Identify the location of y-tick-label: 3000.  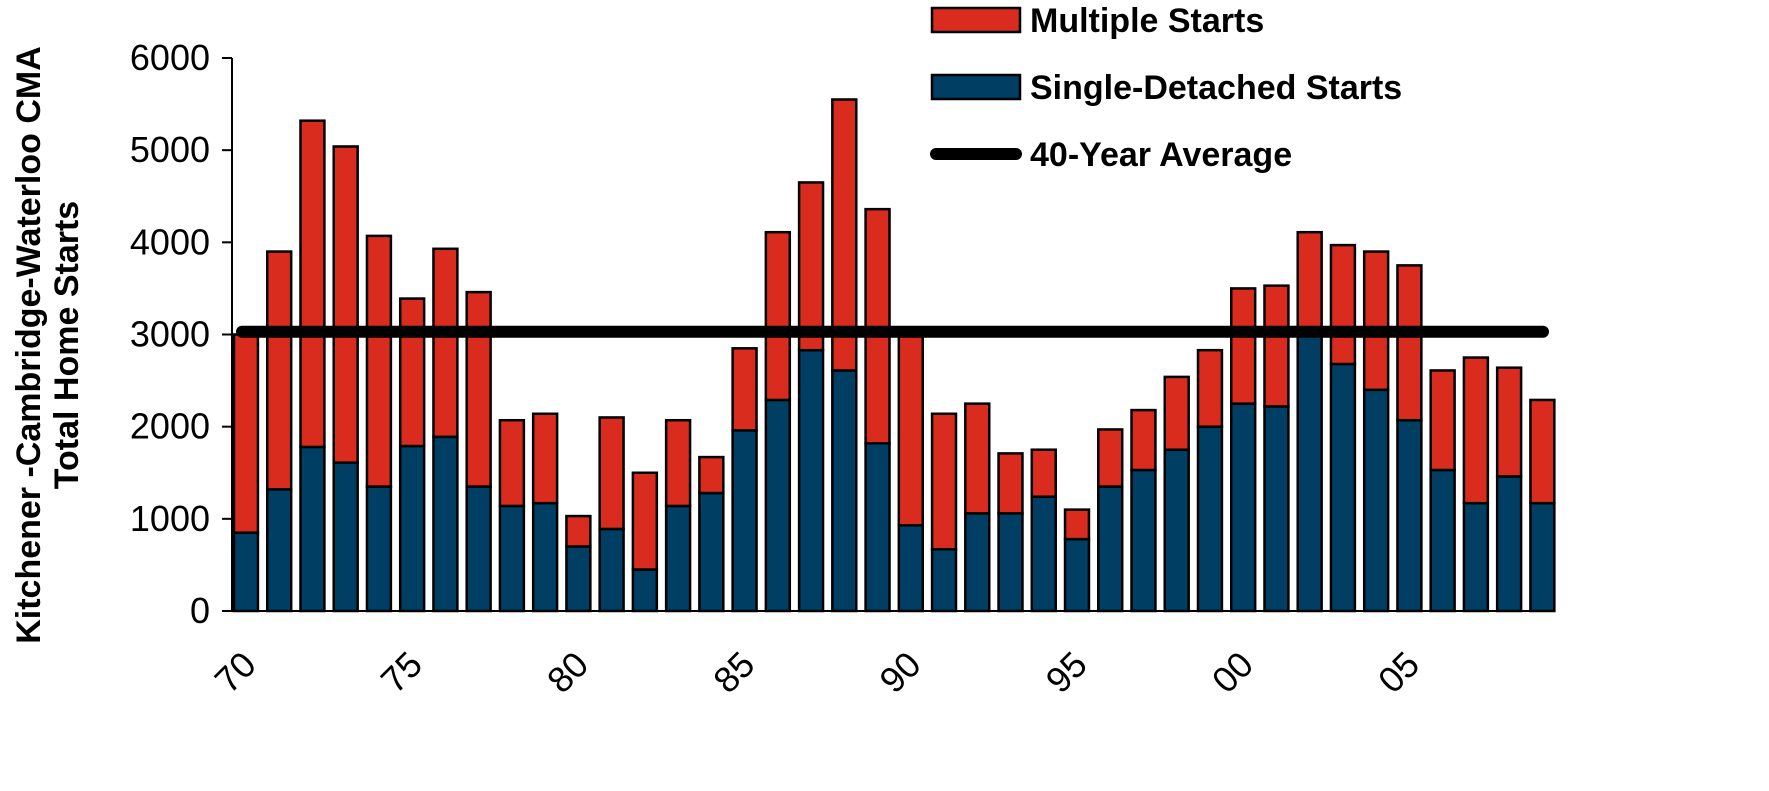
(170, 334).